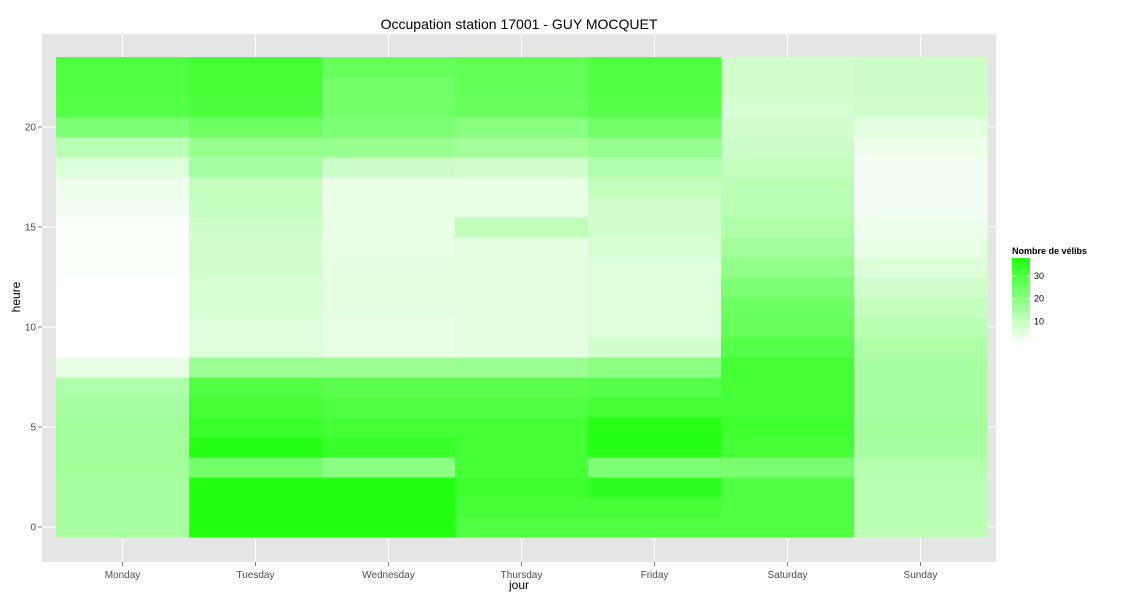 This screenshot has height=600, width=1125. I want to click on x-tick-label: Thursday, so click(522, 575).